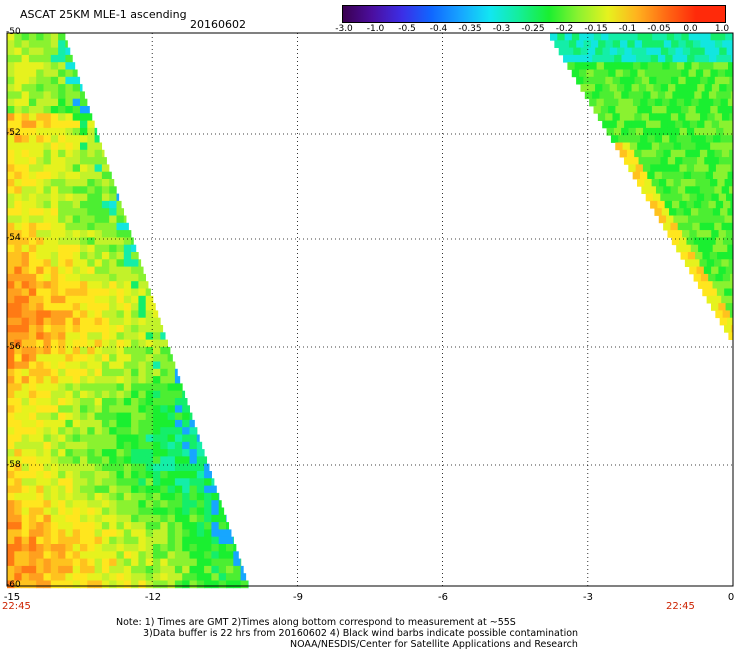  Describe the element at coordinates (722, 29) in the screenshot. I see `colorbar-label: 1.0` at that location.